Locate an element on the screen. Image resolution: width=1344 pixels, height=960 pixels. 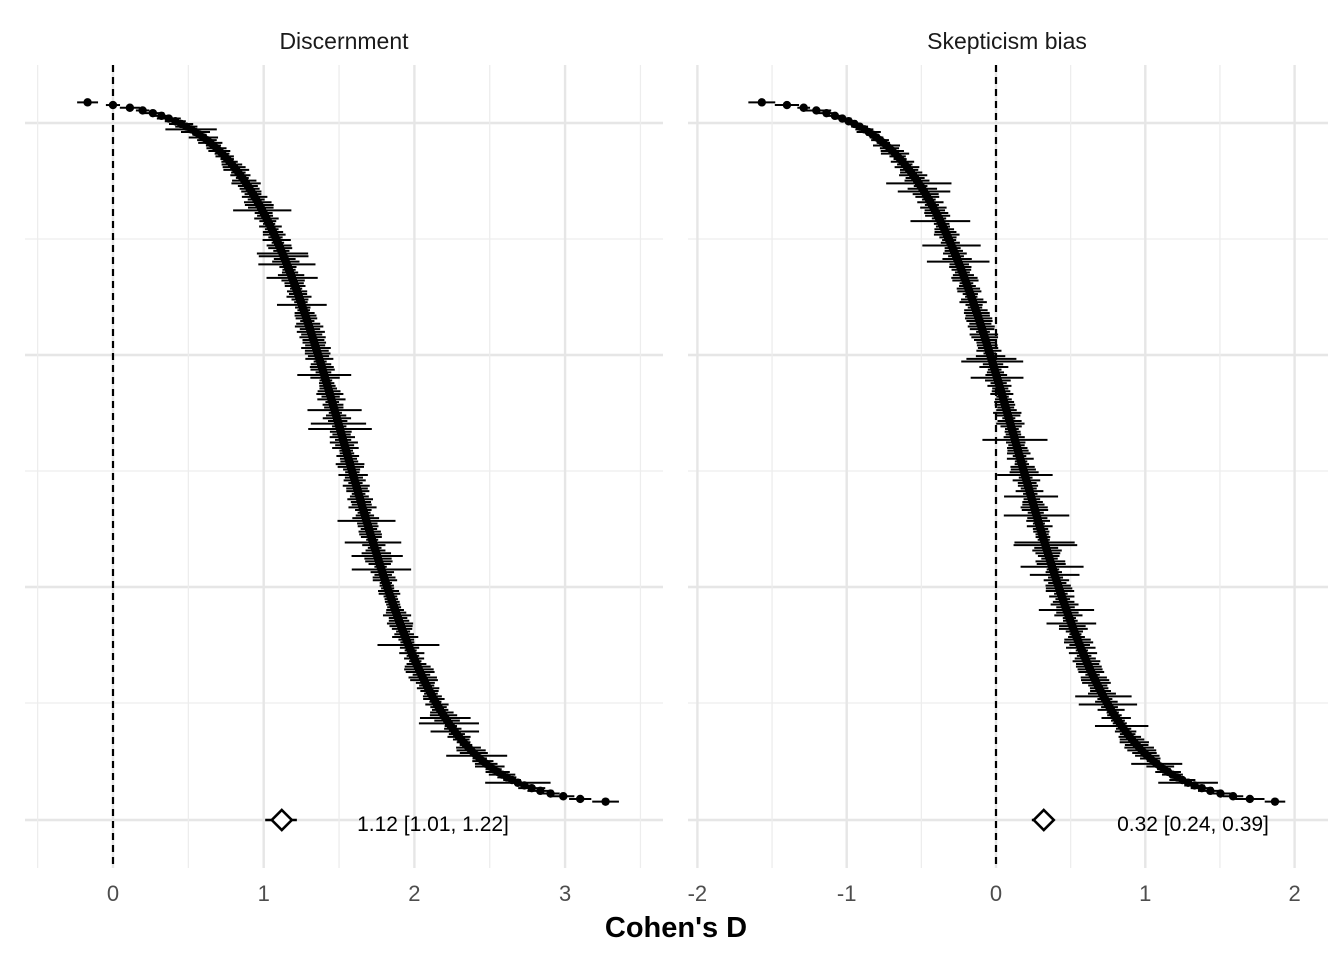
x-tick-label: 3 is located at coordinates (565, 893).